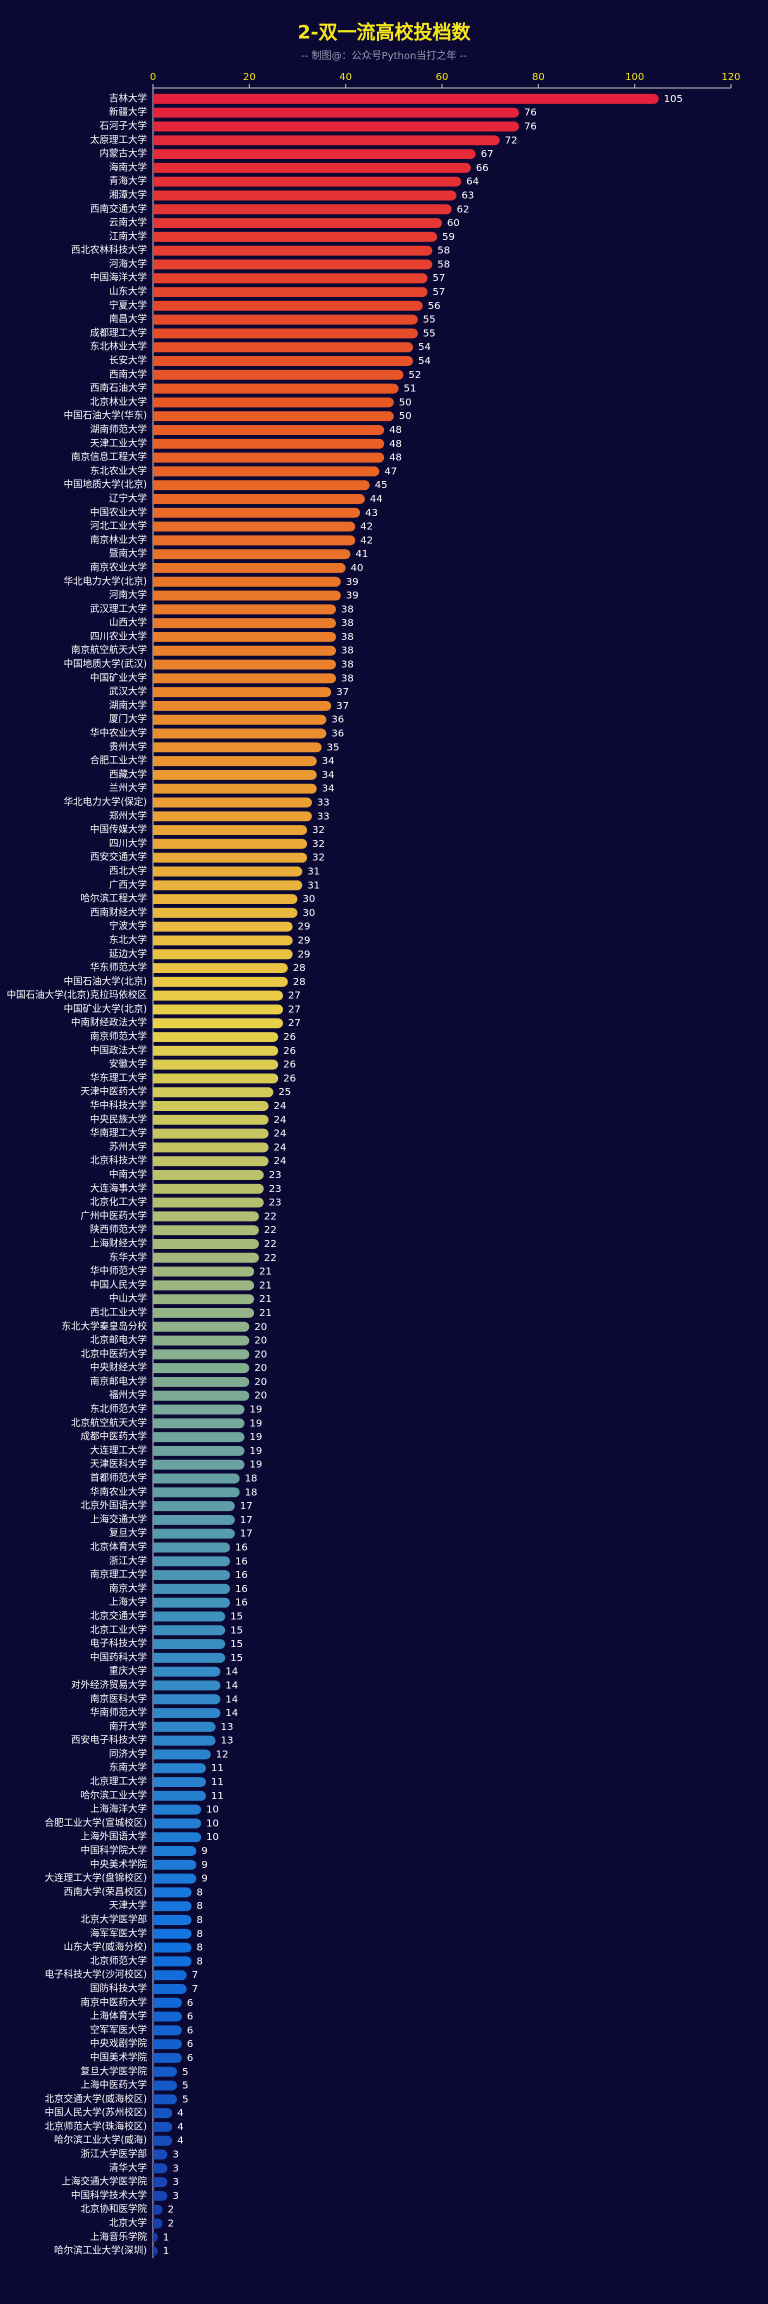  Describe the element at coordinates (128, 374) in the screenshot. I see `y-tick-label: 西南大学` at that location.